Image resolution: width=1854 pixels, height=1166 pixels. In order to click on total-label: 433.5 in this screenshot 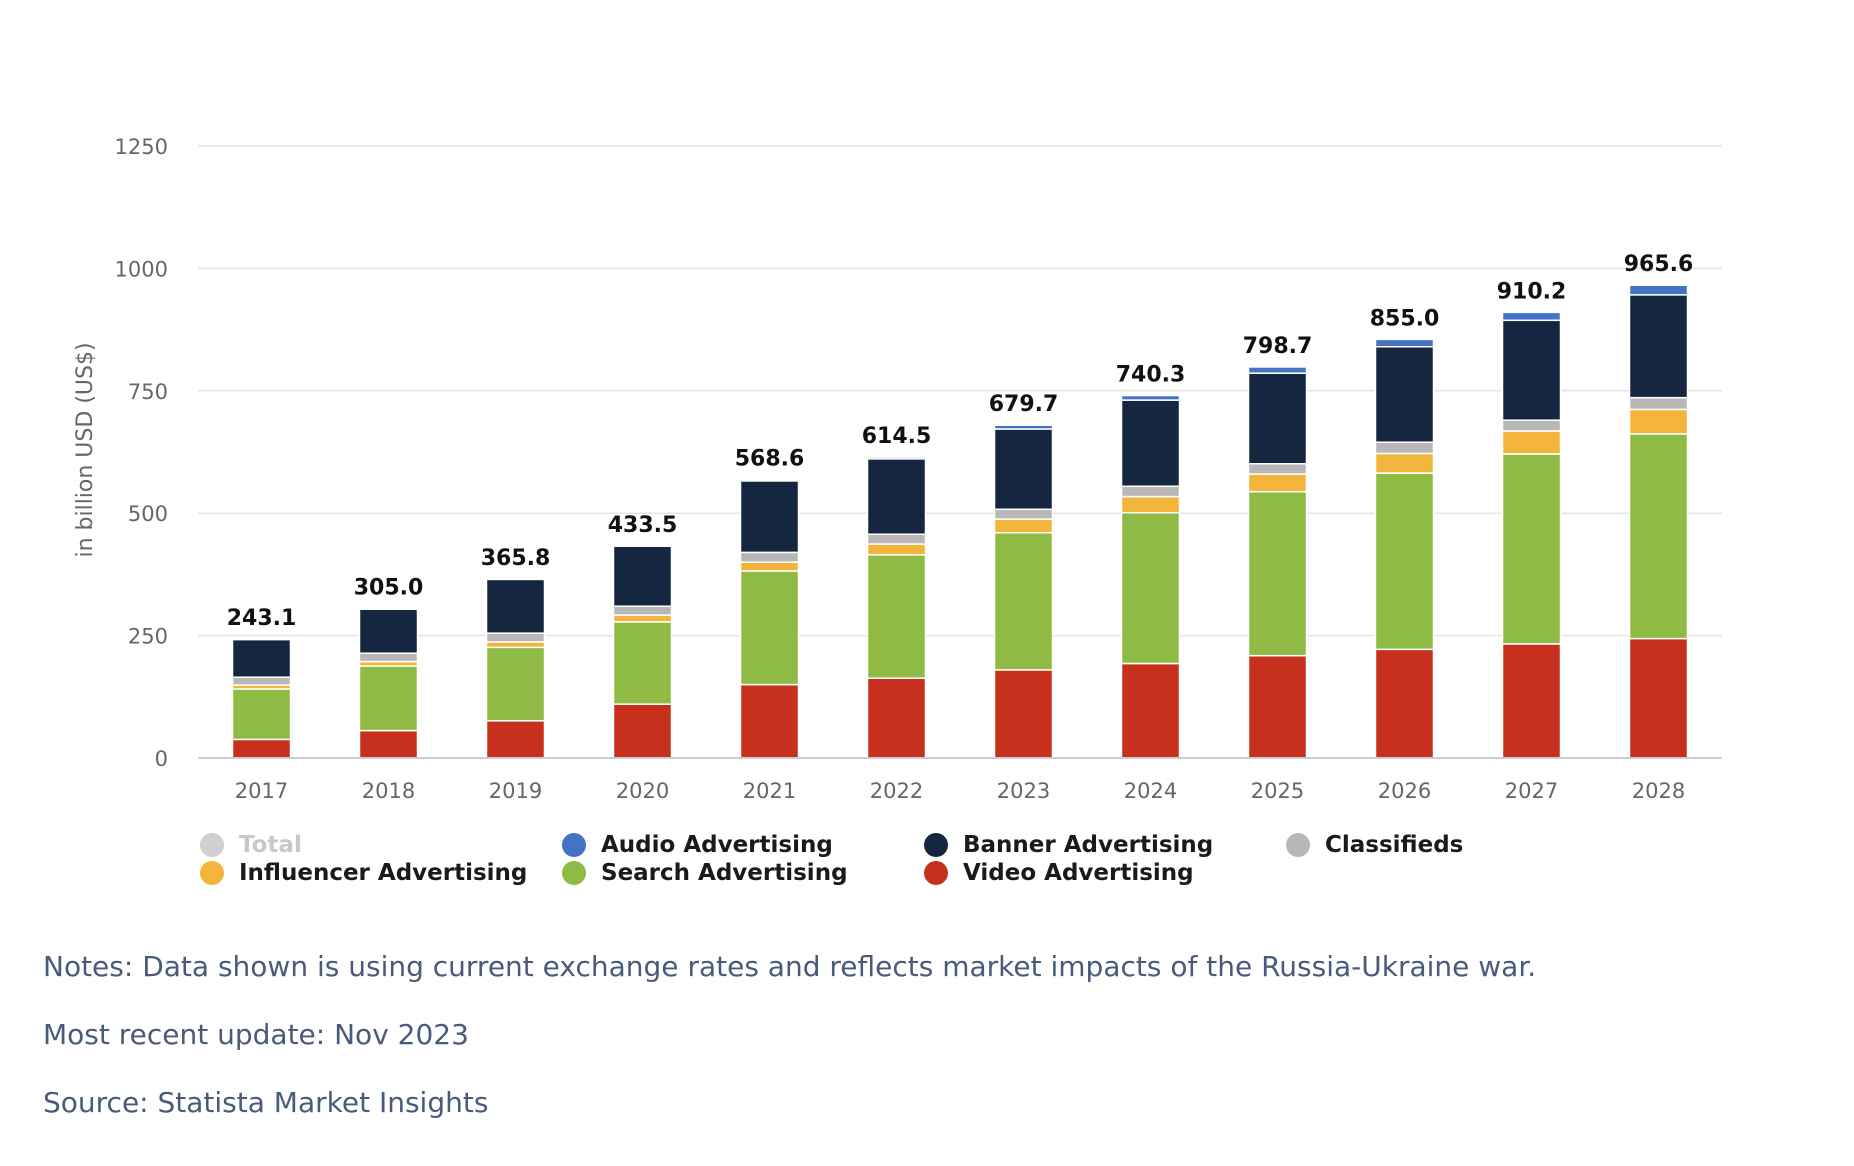, I will do `click(643, 525)`.